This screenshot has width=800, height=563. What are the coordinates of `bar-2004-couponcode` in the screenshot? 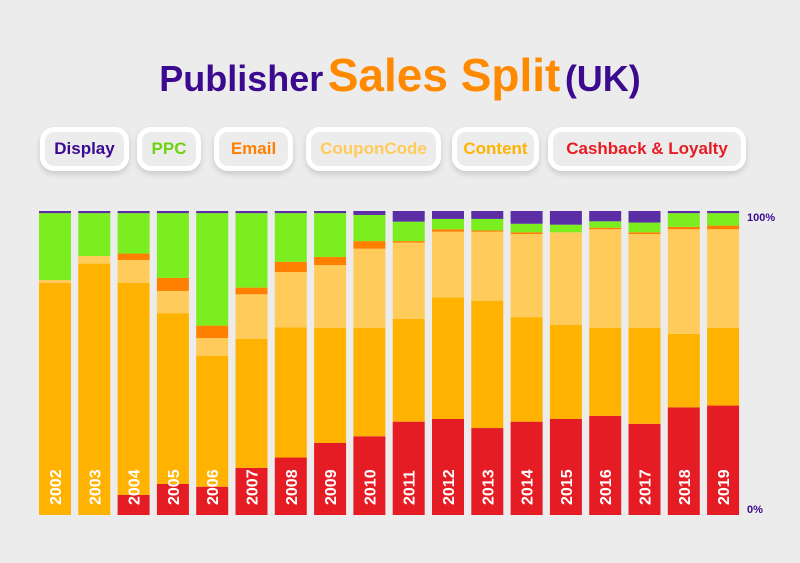 It's located at (133, 271).